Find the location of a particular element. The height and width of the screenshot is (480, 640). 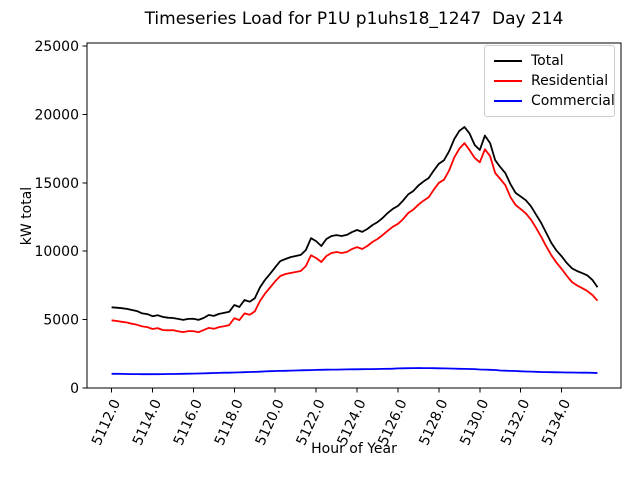

y-tick-label: 25000 is located at coordinates (56, 47).